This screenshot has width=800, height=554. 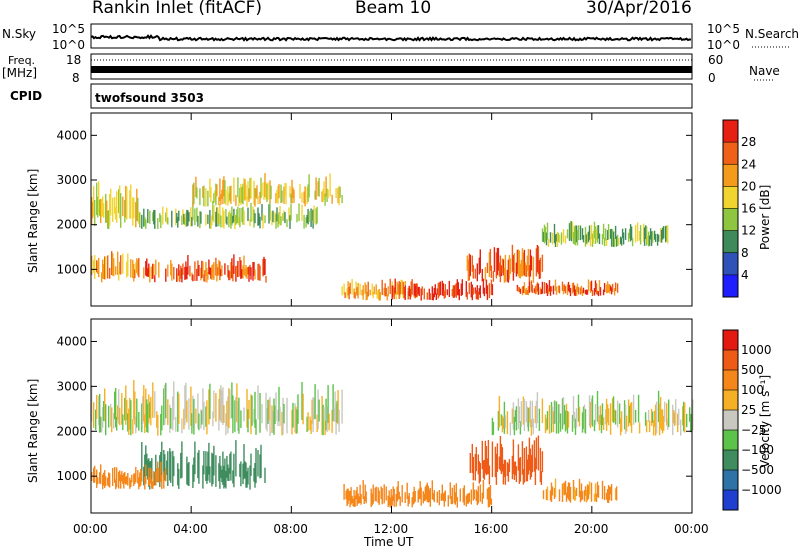 What do you see at coordinates (756, 350) in the screenshot?
I see `colorbar-tick-label: 1000` at bounding box center [756, 350].